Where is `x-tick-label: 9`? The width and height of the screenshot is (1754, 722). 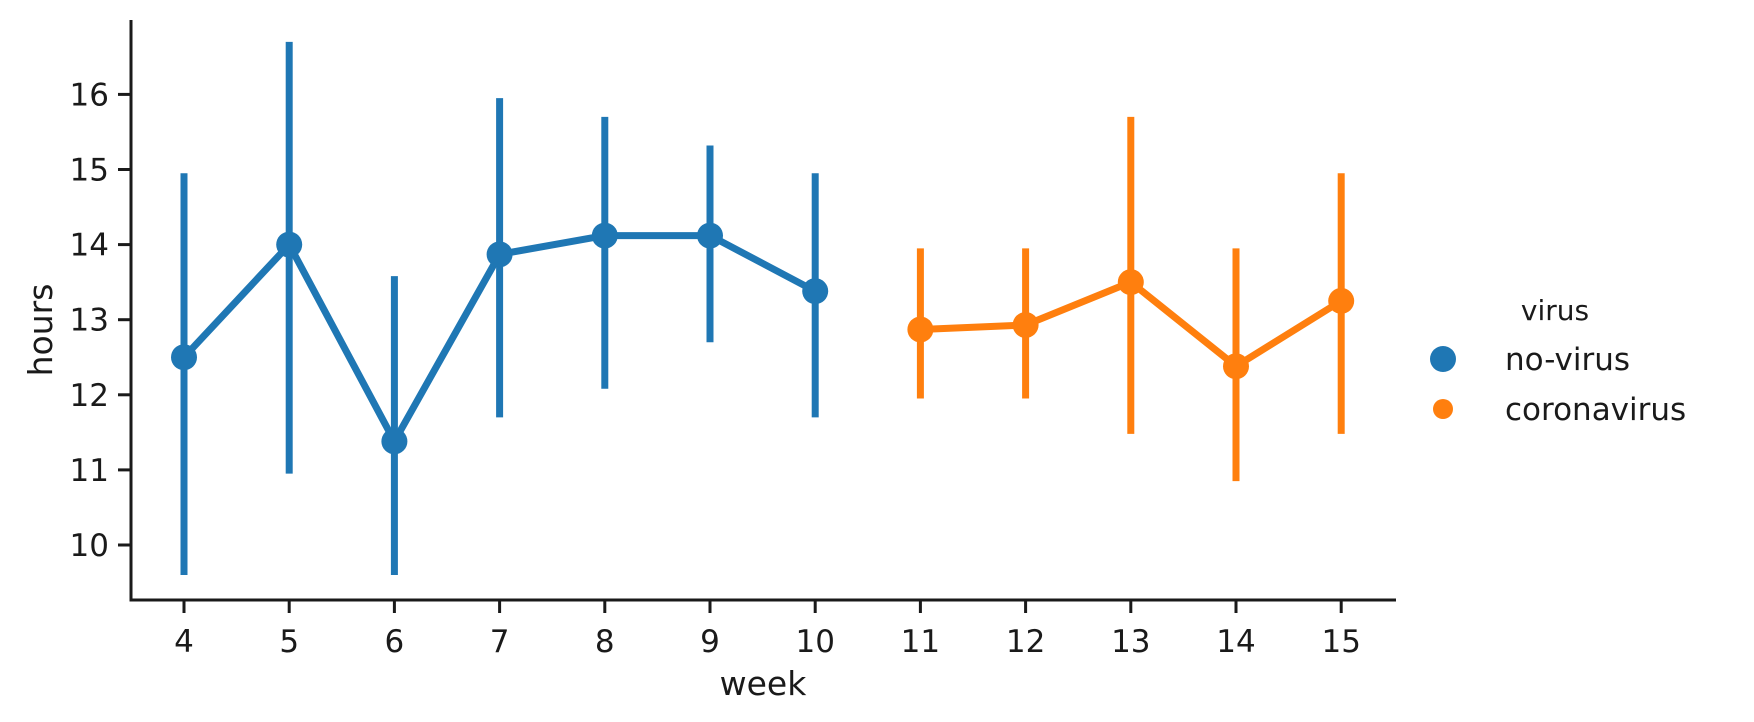 x-tick-label: 9 is located at coordinates (710, 642).